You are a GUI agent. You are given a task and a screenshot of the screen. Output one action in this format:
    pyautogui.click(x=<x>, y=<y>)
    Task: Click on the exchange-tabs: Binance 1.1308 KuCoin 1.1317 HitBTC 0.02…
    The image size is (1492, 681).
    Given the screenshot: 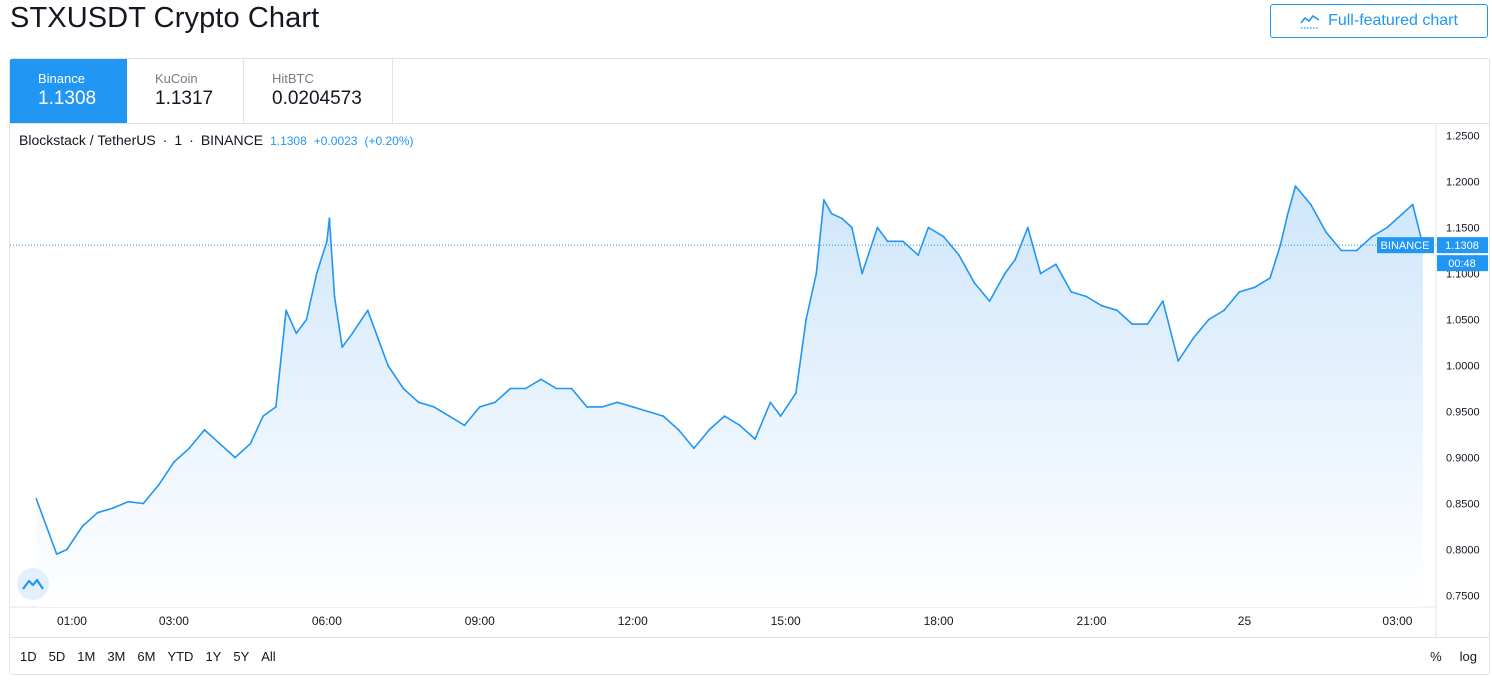 What is the action you would take?
    pyautogui.click(x=201, y=91)
    